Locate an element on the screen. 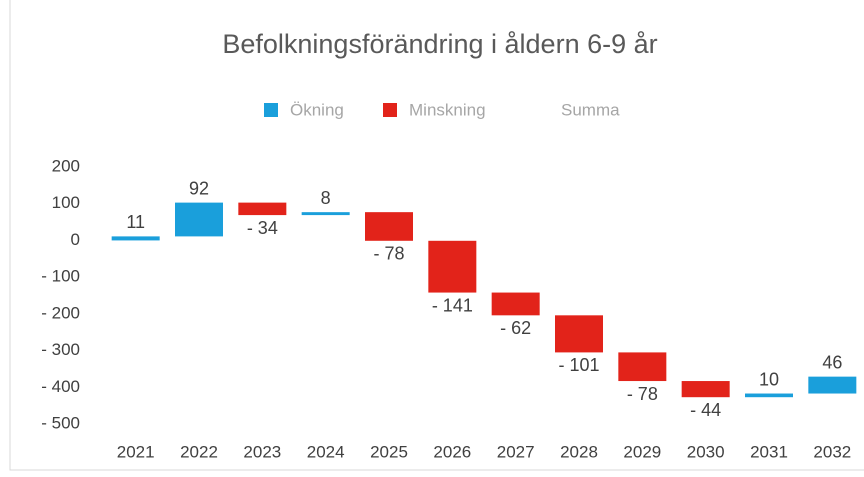  x-tick-label: 2030 is located at coordinates (706, 451).